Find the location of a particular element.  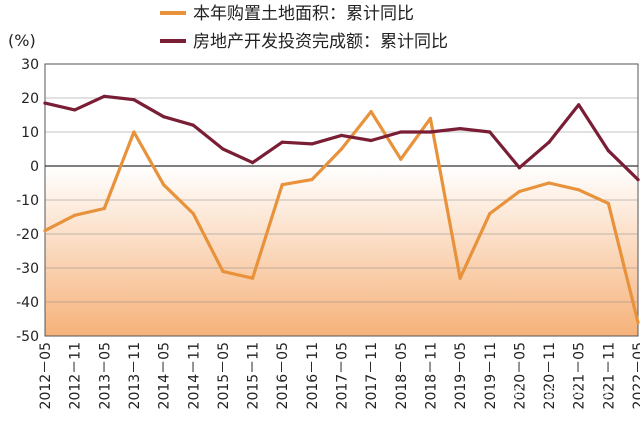

y-tick-label: -30 is located at coordinates (27, 269).